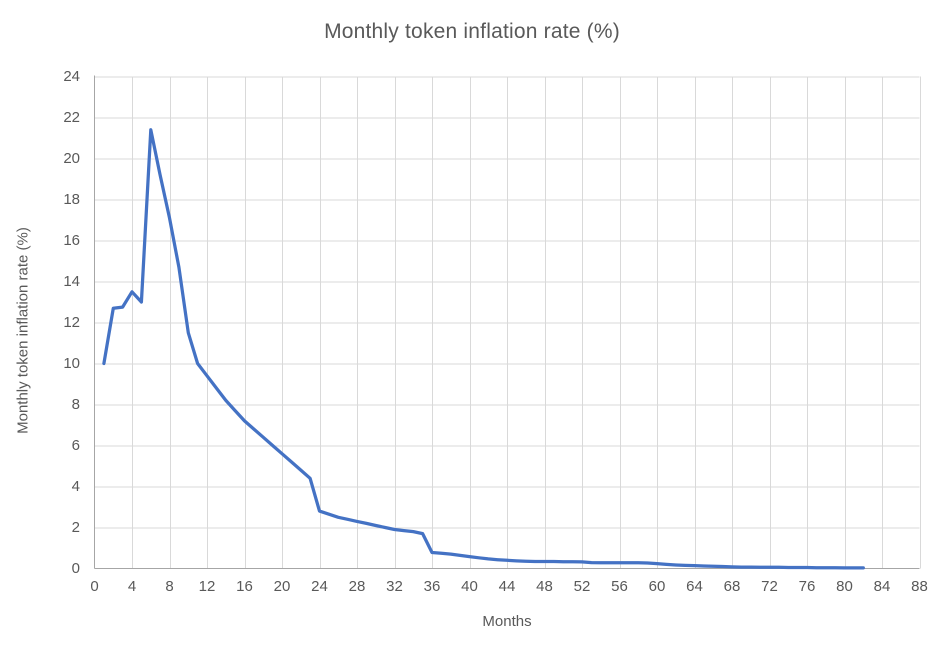  I want to click on y-tick-label: 18, so click(71, 199).